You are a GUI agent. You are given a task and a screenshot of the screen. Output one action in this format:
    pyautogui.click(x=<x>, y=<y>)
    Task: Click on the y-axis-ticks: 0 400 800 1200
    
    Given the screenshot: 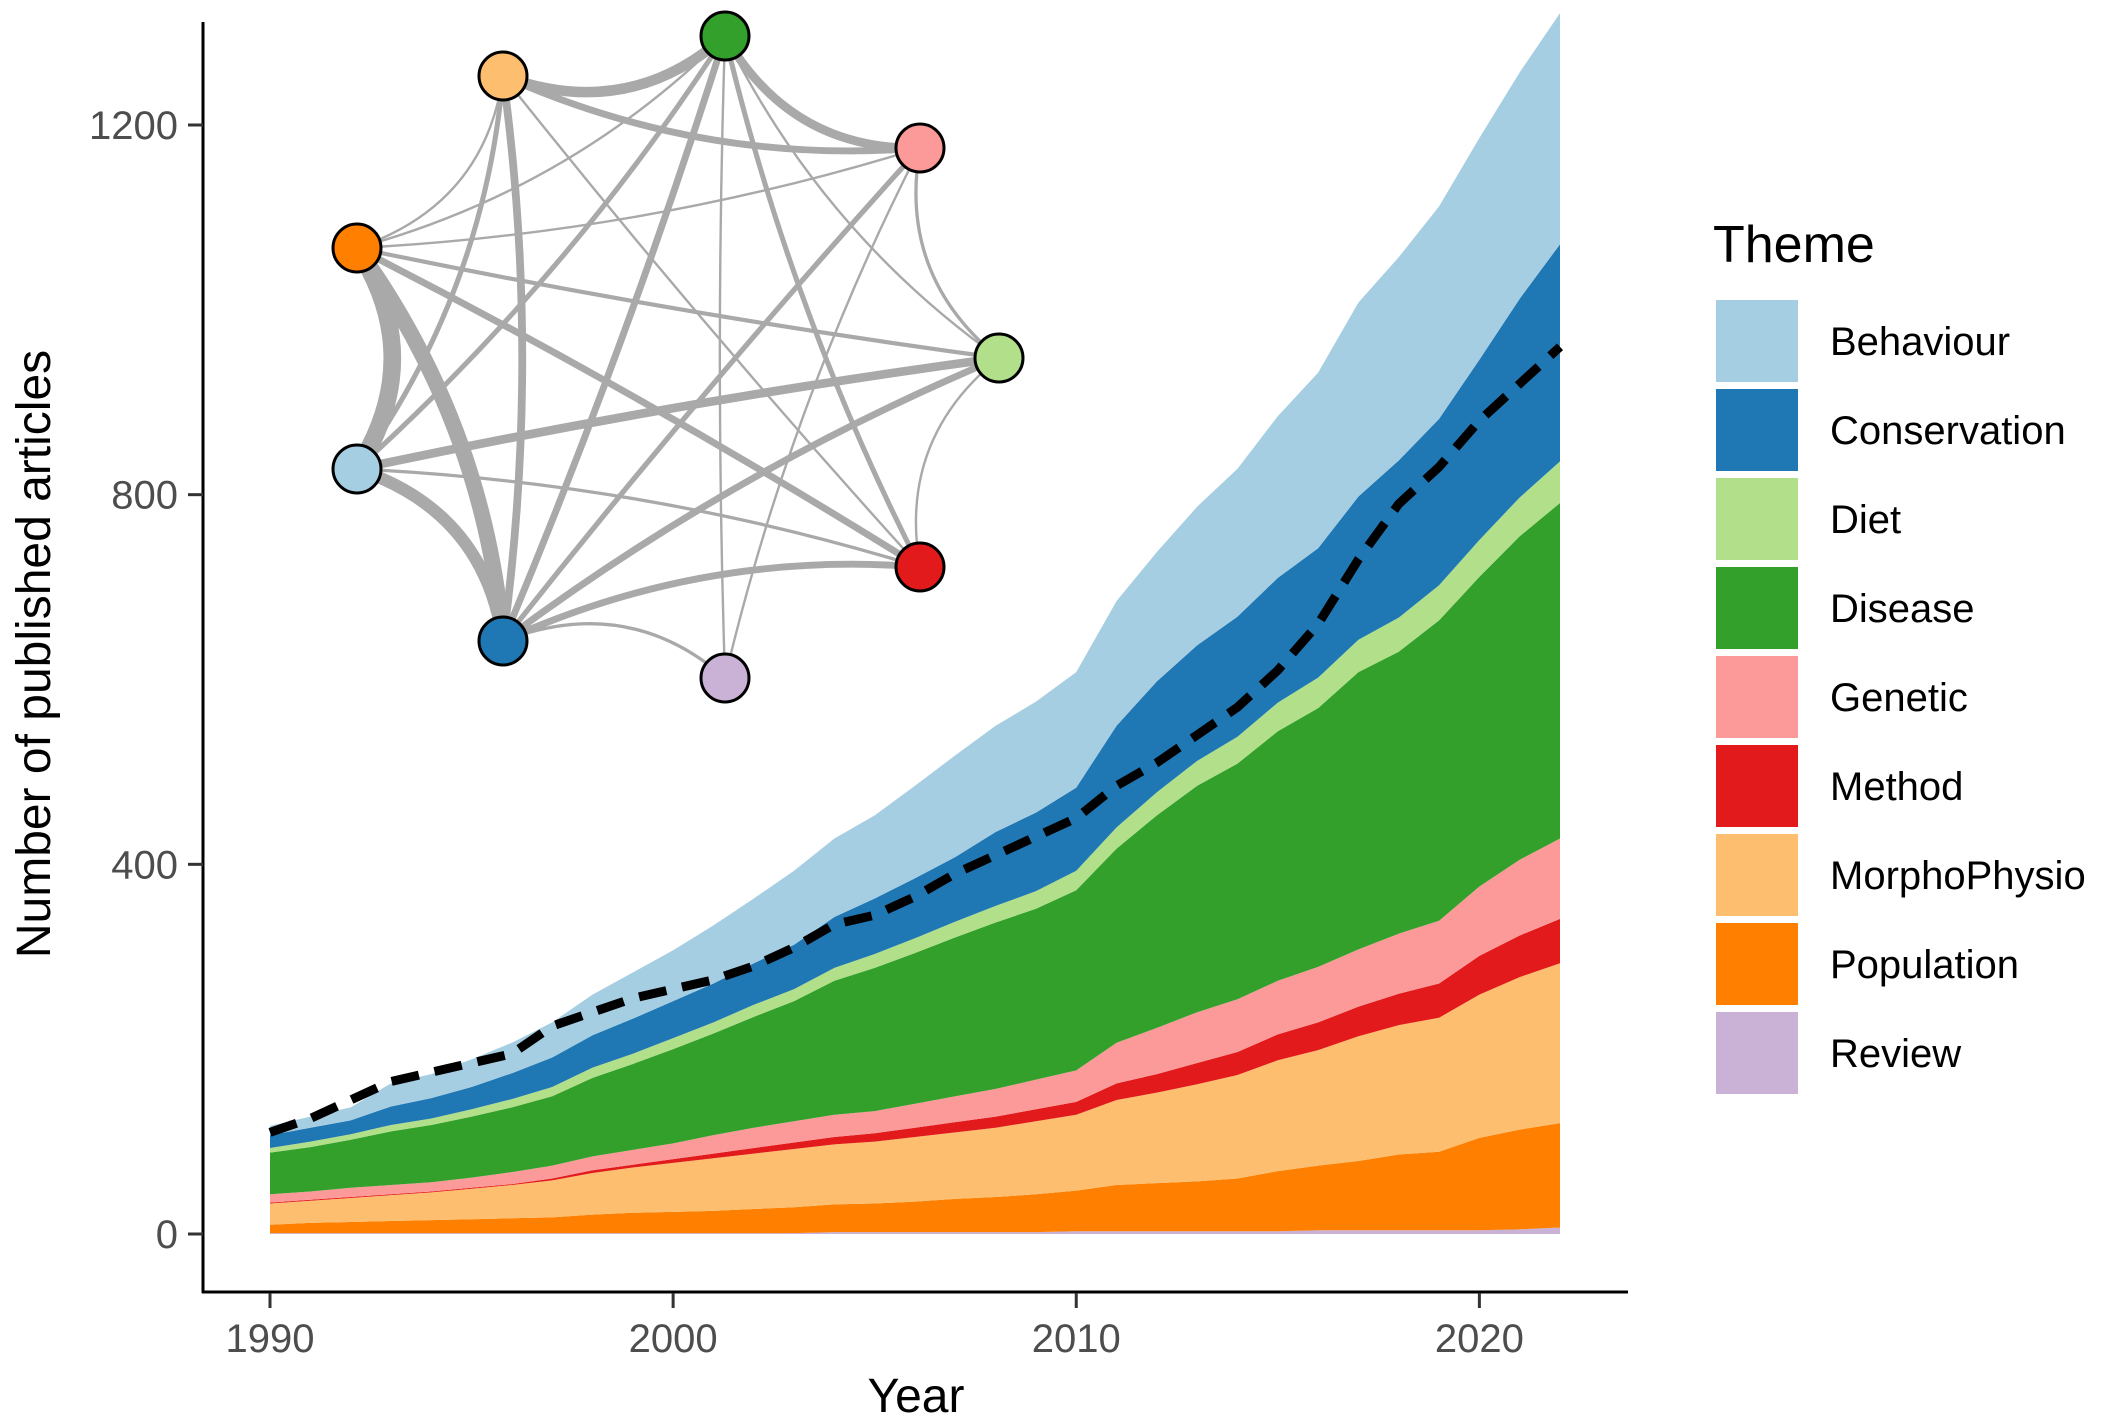 What is the action you would take?
    pyautogui.click(x=146, y=680)
    